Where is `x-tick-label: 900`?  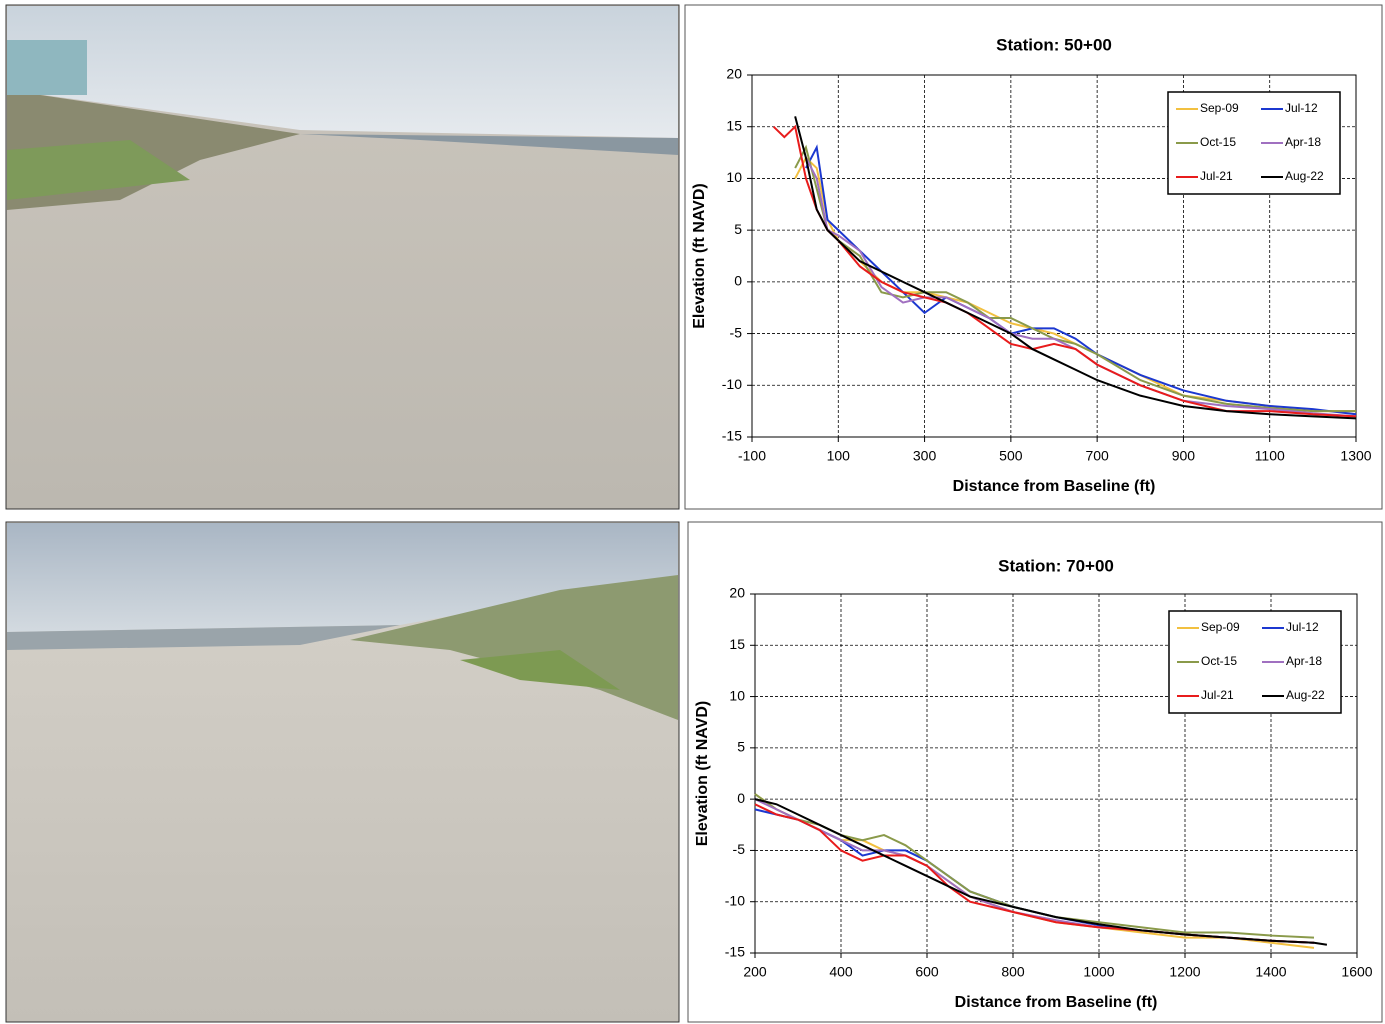 x-tick-label: 900 is located at coordinates (1184, 456).